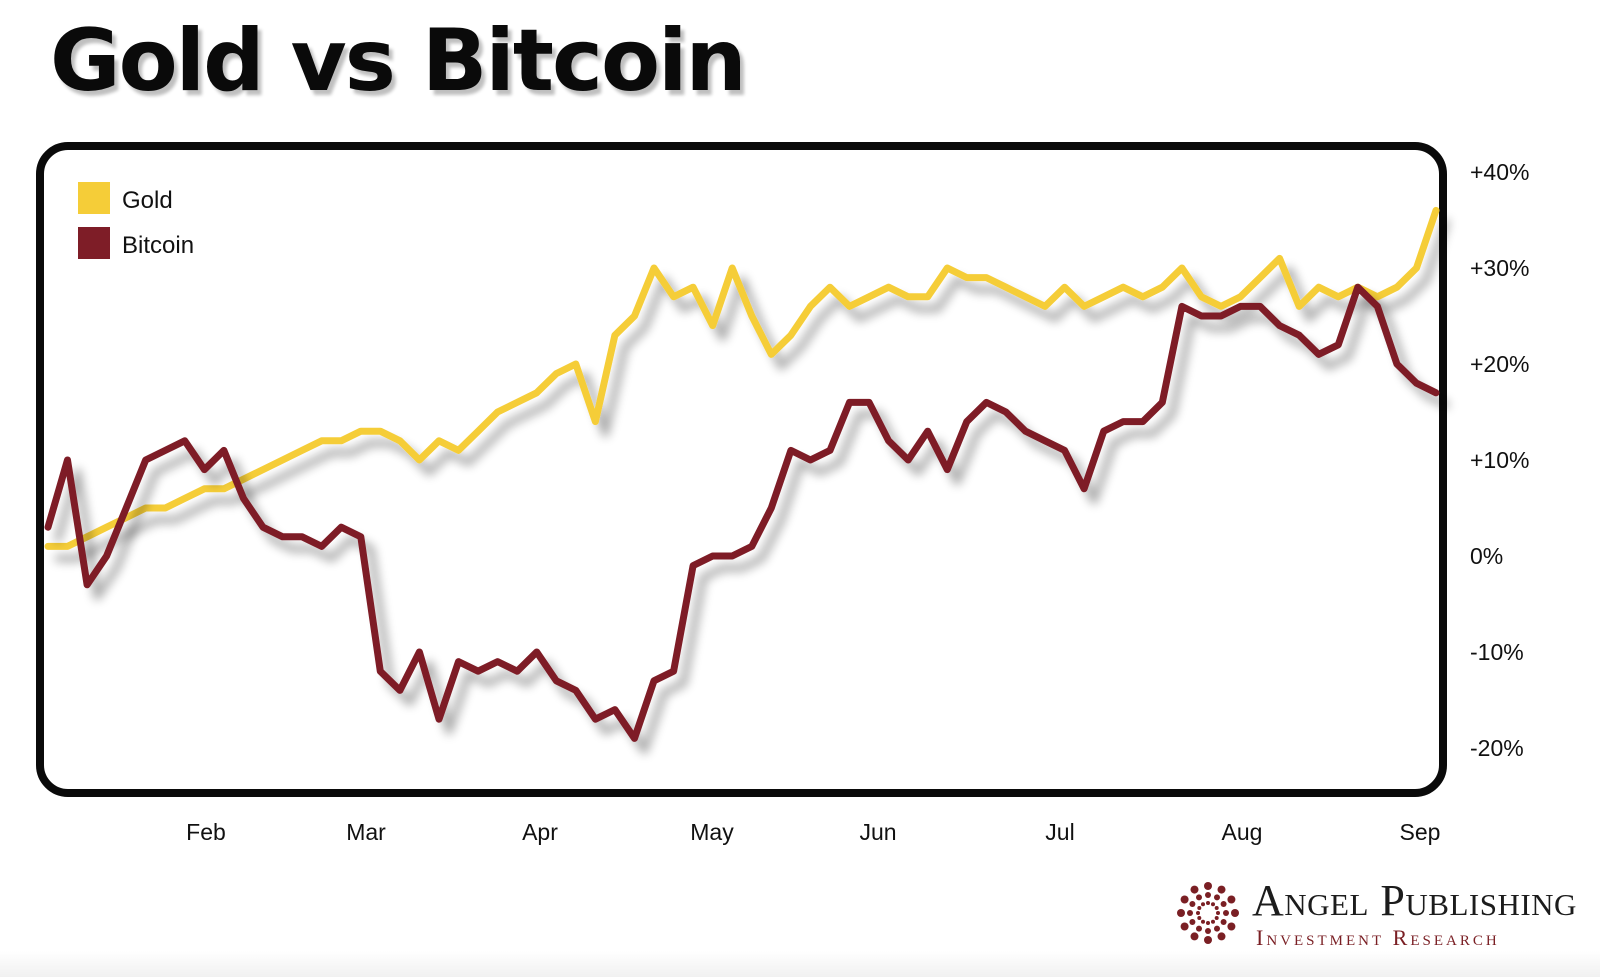 Image resolution: width=1600 pixels, height=977 pixels. I want to click on brand-block: Angel Publishing Investment Research, so click(1382, 920).